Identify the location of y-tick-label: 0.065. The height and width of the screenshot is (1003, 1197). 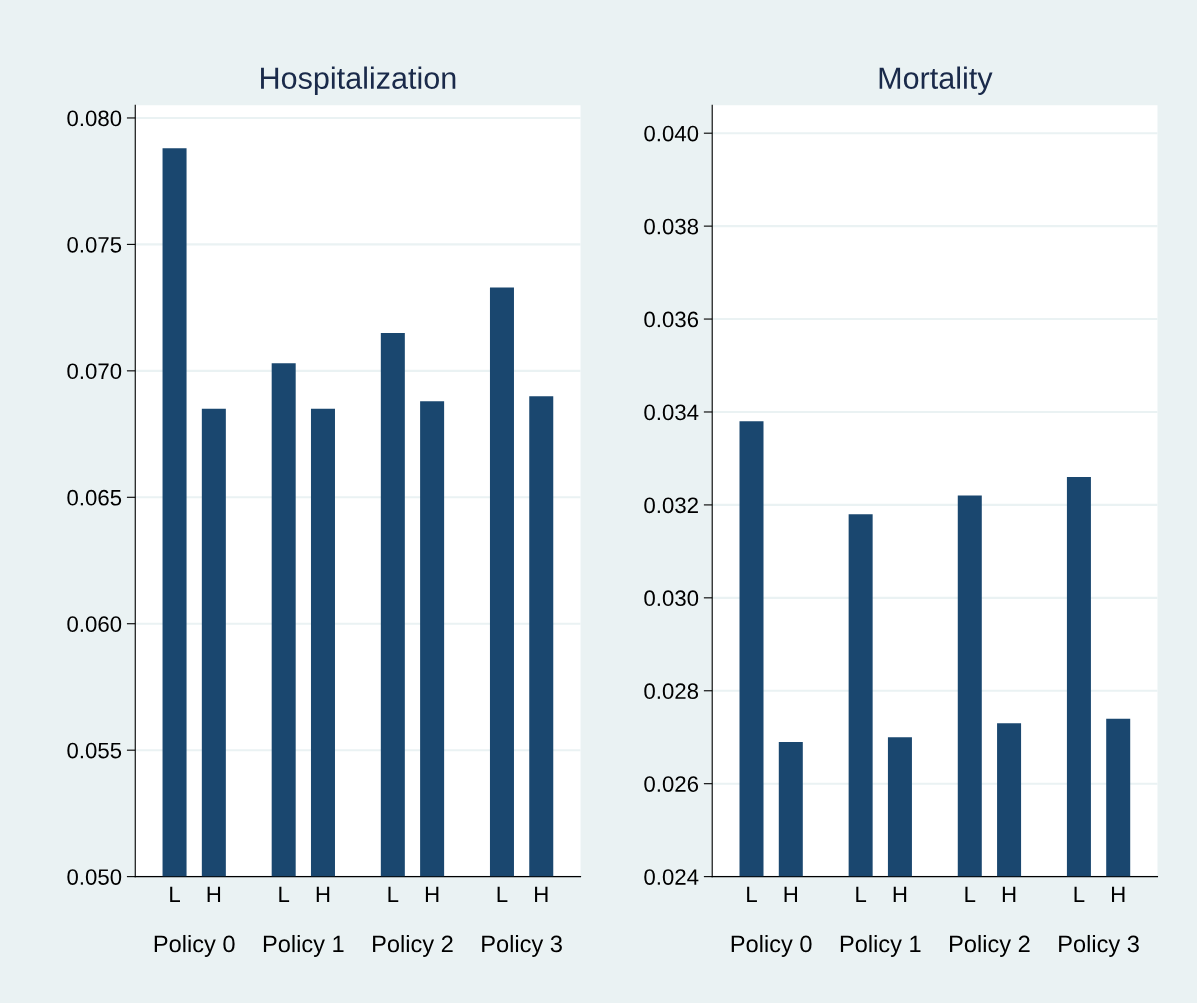
(94, 497).